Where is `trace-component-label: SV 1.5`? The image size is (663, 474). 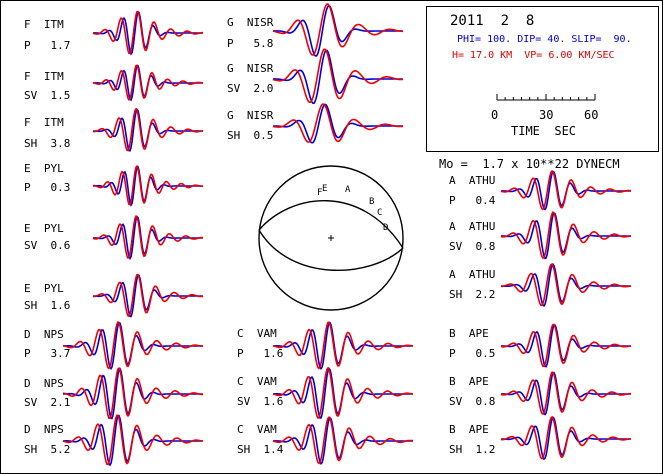
trace-component-label: SV 1.5 is located at coordinates (47, 95).